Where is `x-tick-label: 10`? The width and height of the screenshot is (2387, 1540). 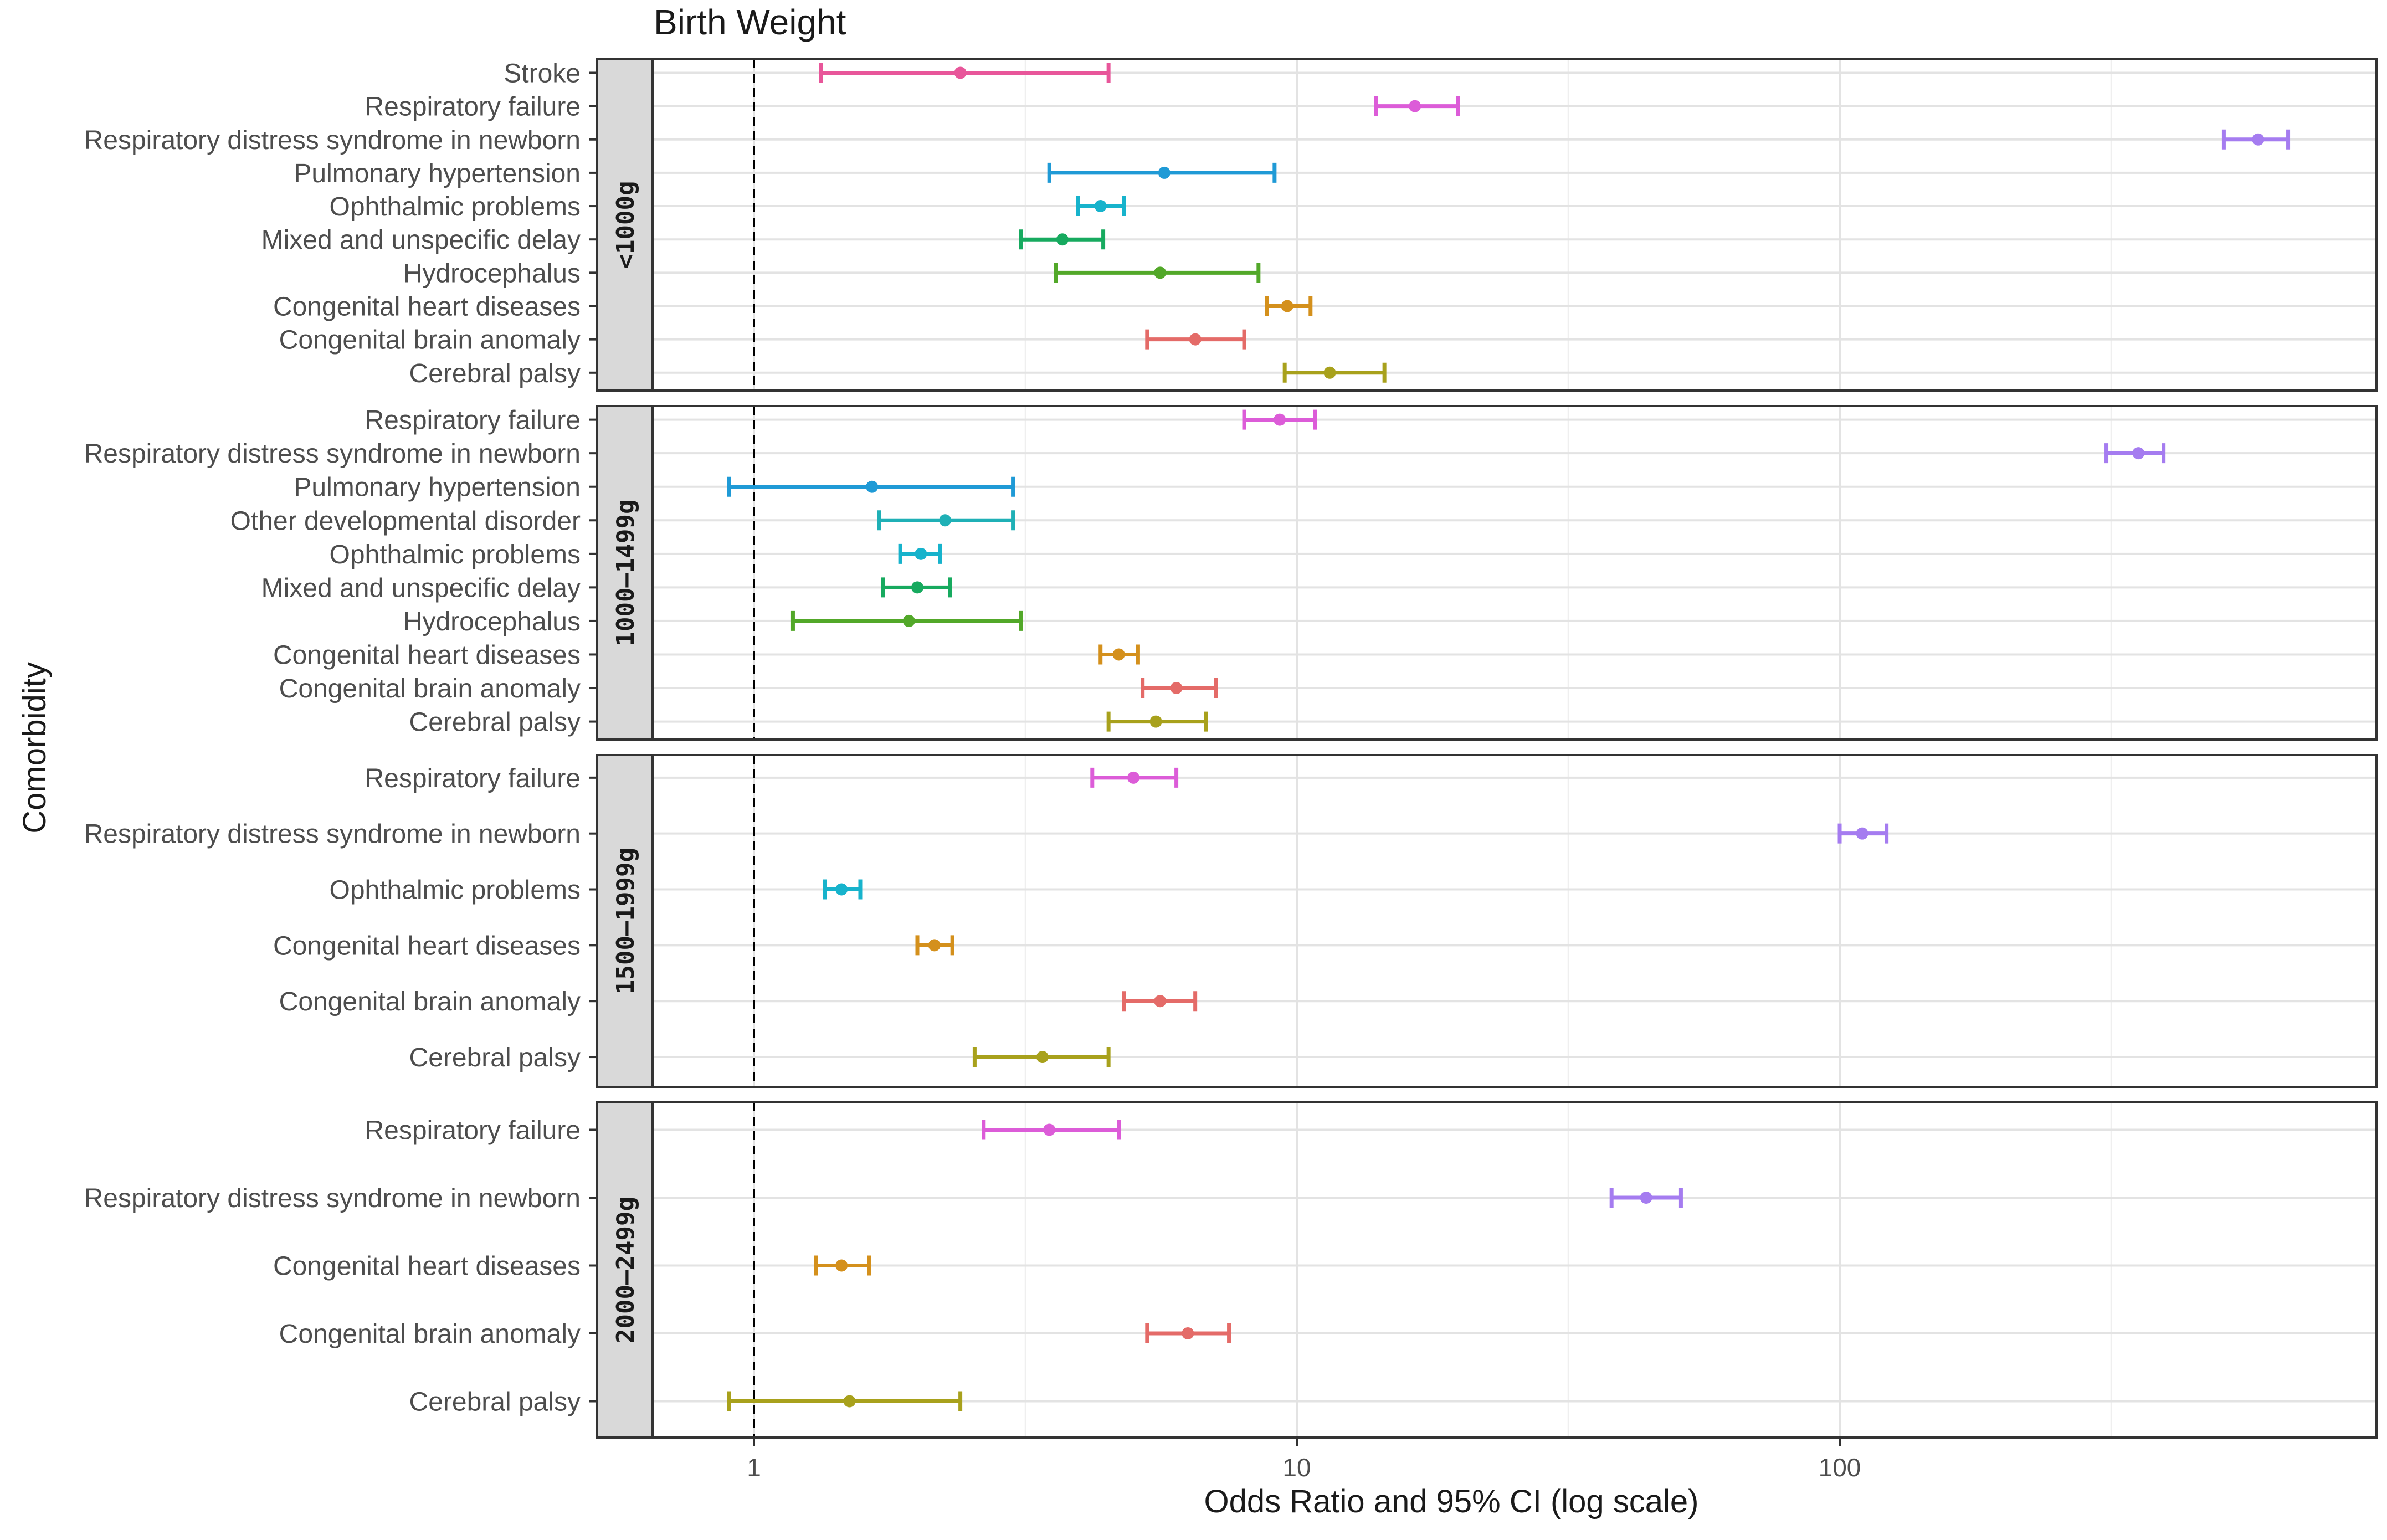
x-tick-label: 10 is located at coordinates (1296, 1467).